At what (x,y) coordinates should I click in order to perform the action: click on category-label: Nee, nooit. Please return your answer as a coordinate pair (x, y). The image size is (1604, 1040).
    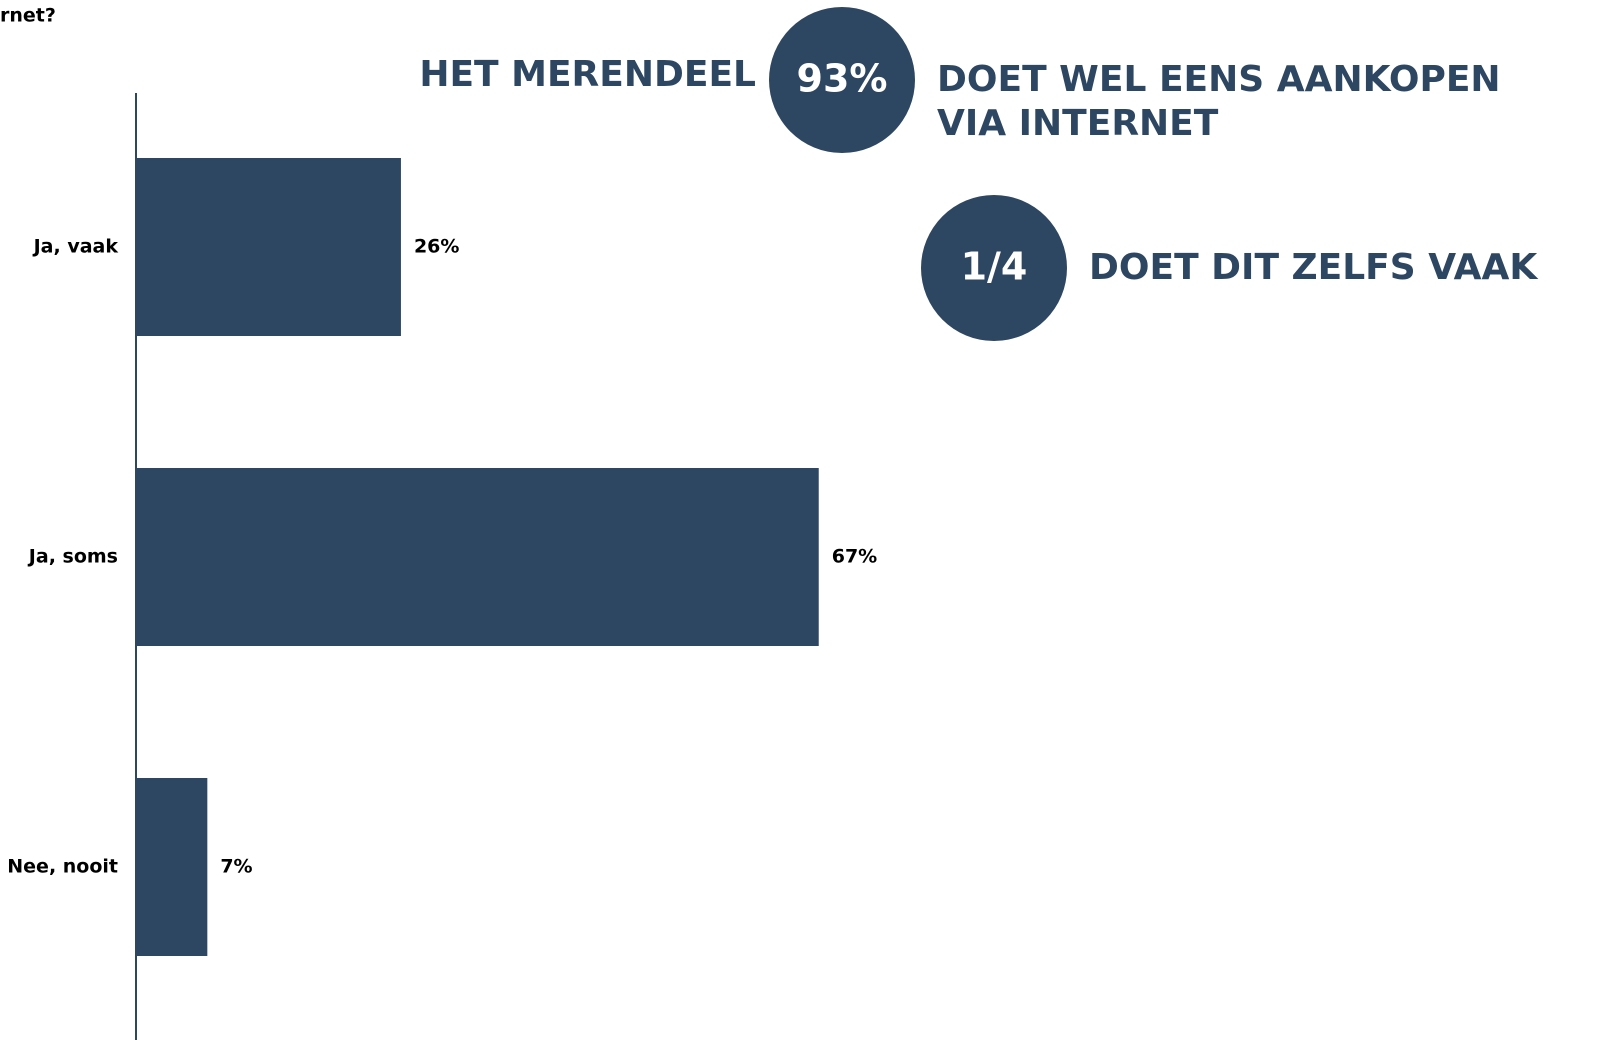
    Looking at the image, I should click on (62, 867).